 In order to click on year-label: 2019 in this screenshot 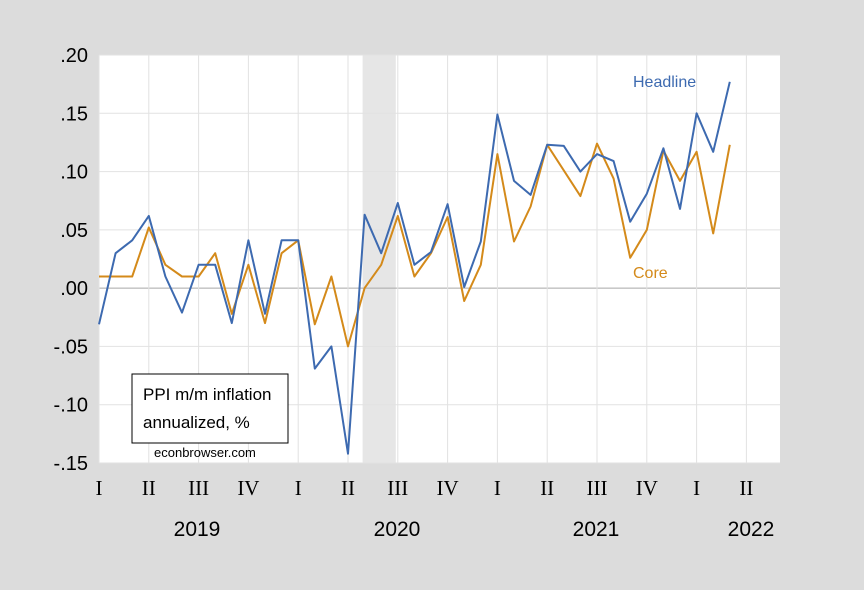, I will do `click(197, 529)`.